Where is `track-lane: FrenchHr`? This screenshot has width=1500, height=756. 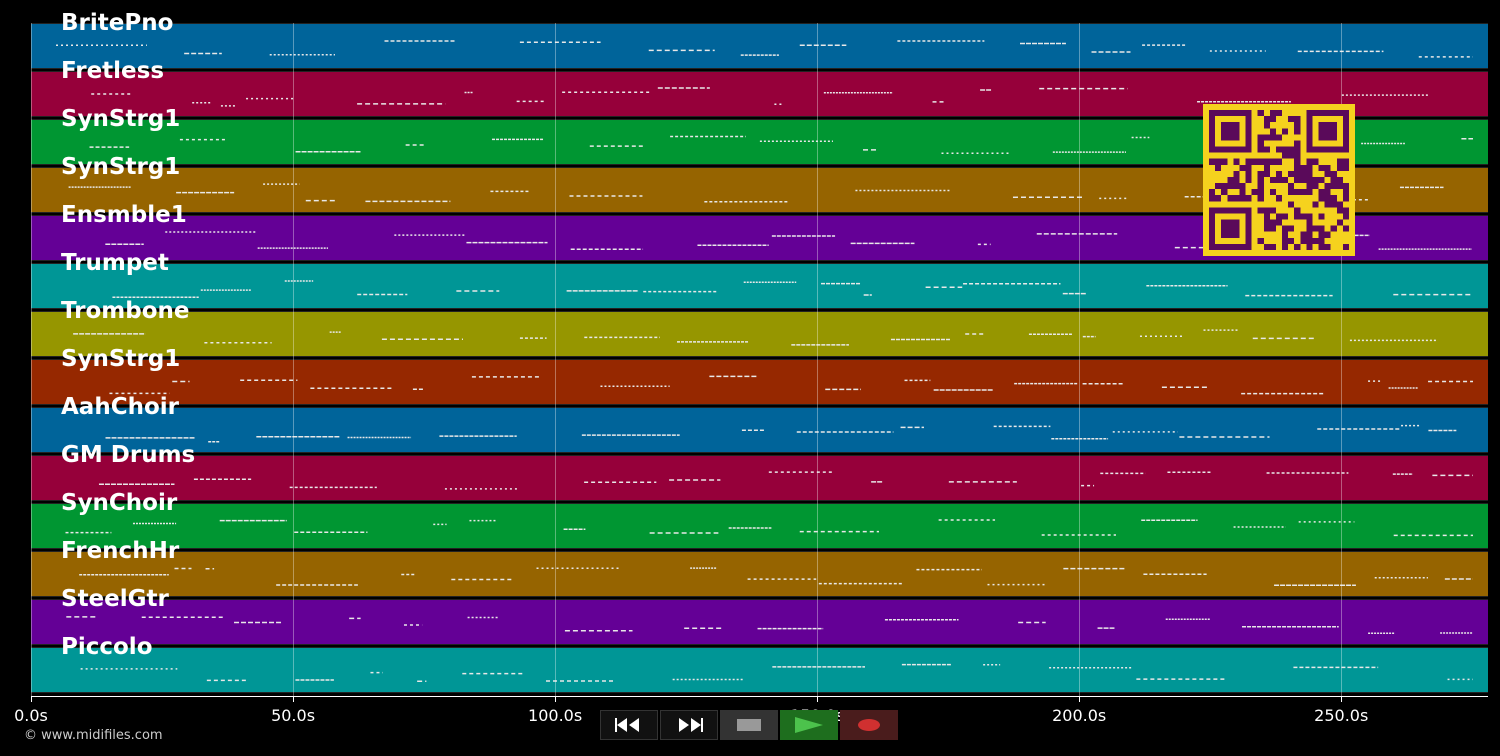 track-lane: FrenchHr is located at coordinates (759, 567).